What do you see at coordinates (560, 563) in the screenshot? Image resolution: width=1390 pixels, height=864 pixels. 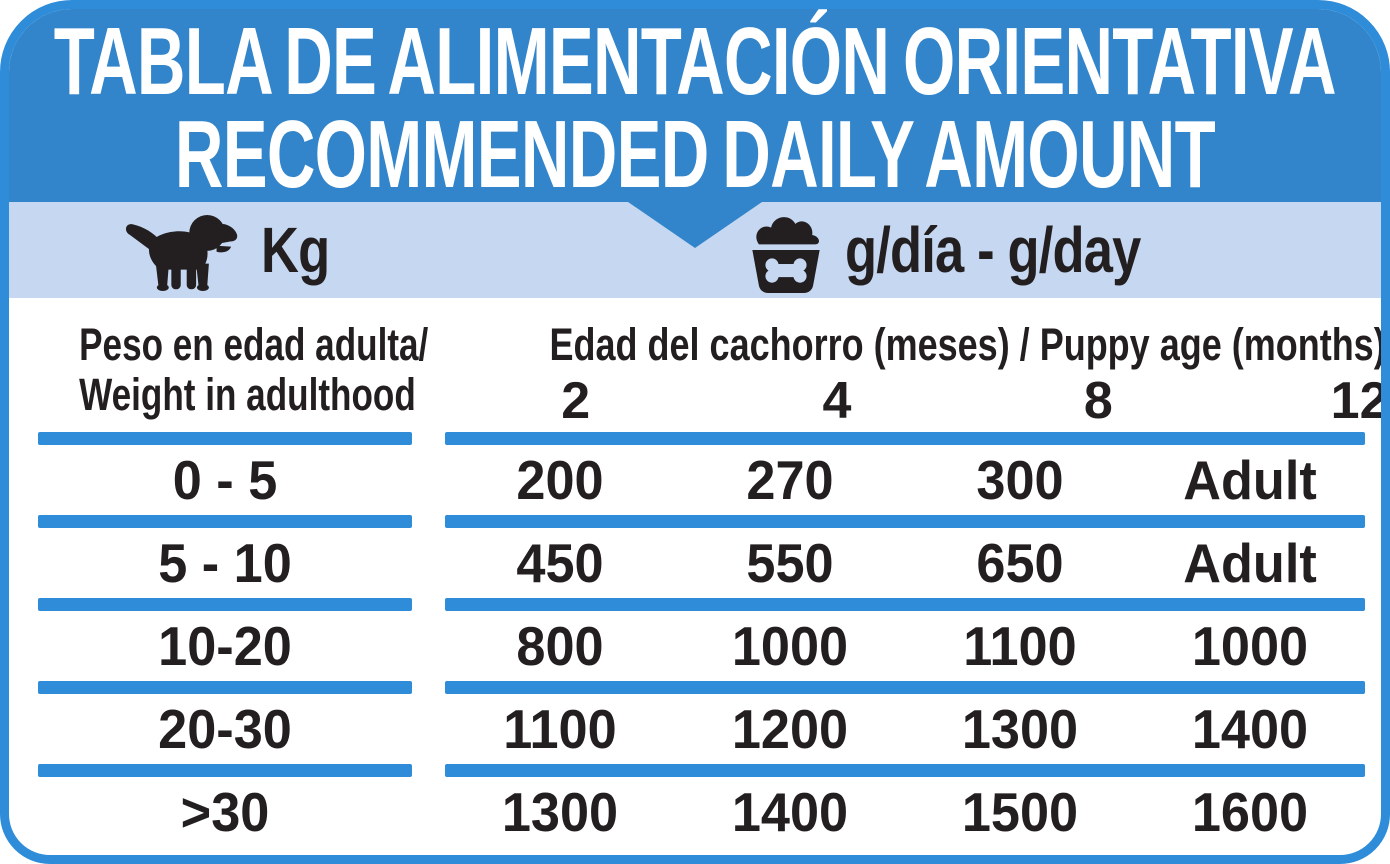 I see `amount-value: 450` at bounding box center [560, 563].